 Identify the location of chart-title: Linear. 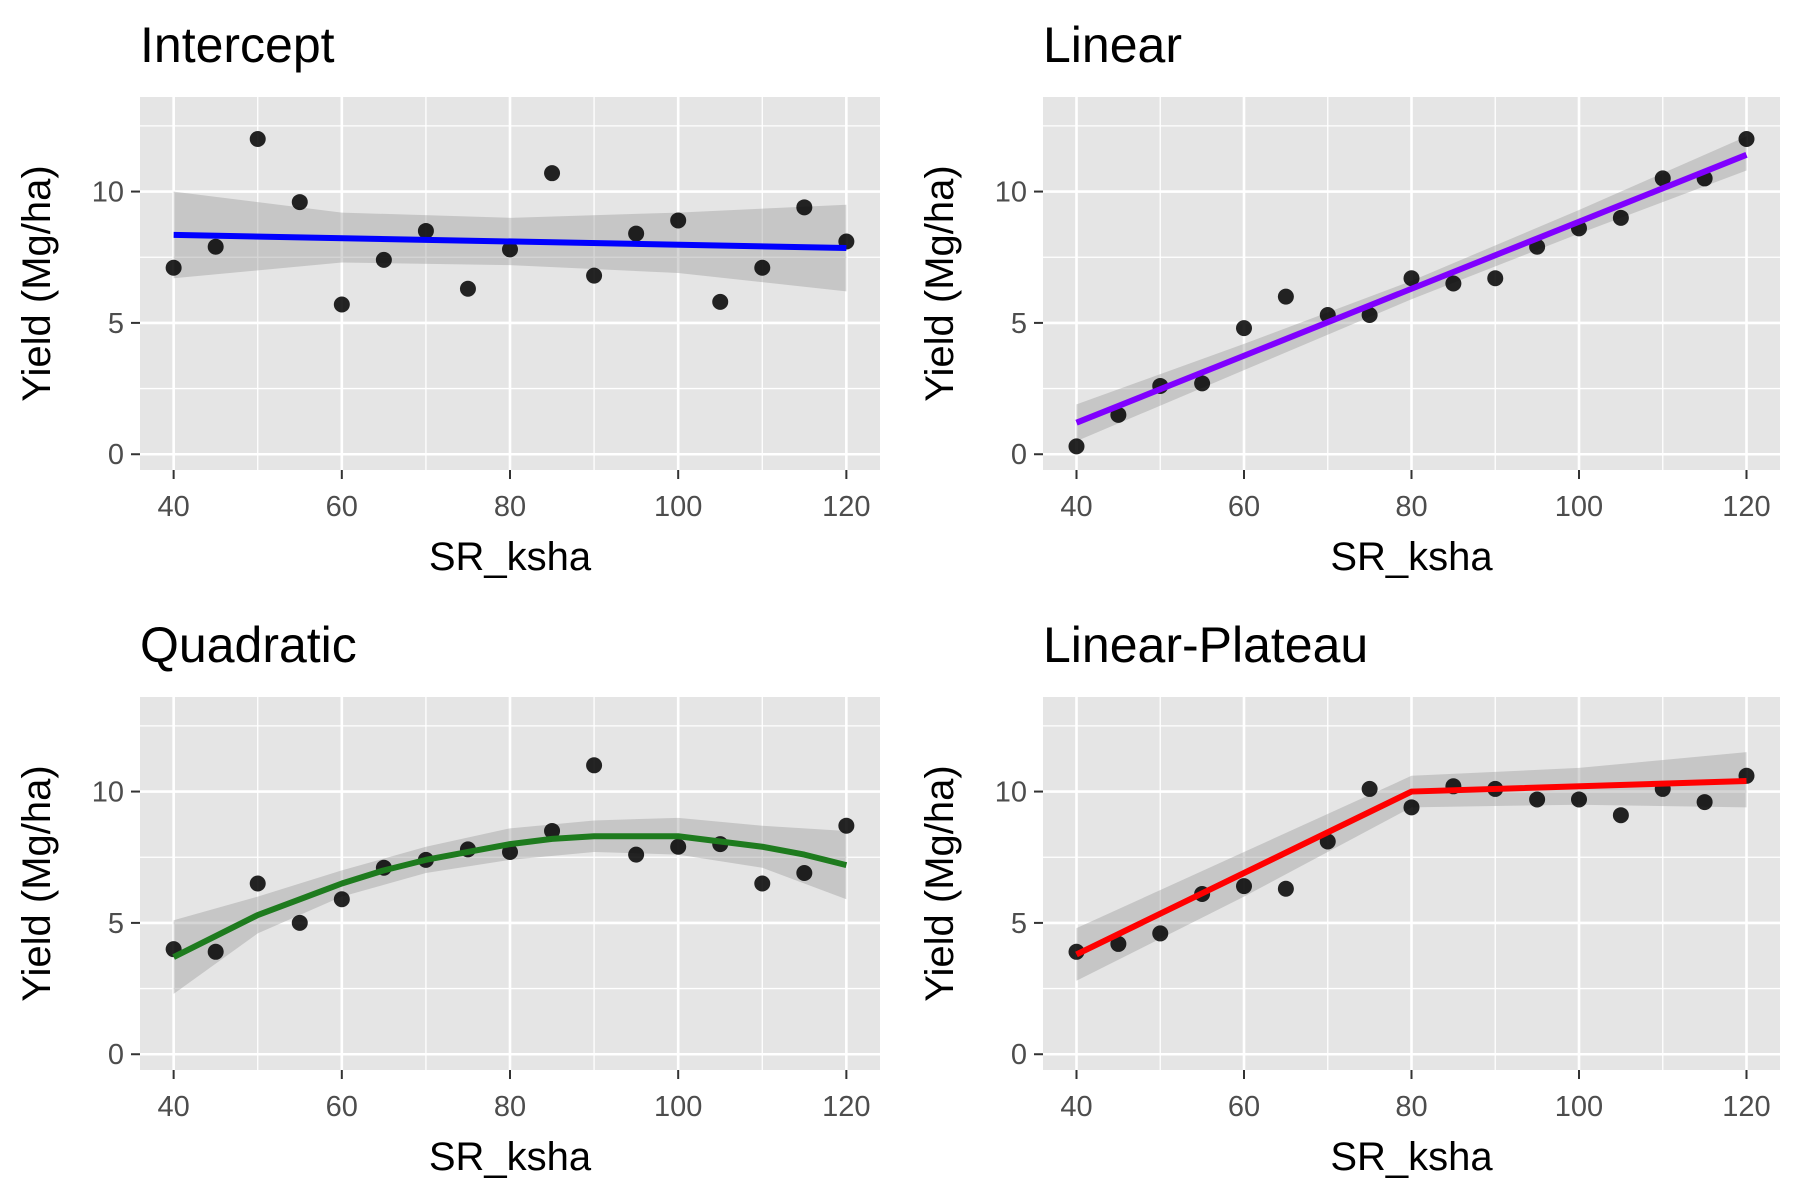
(1112, 45).